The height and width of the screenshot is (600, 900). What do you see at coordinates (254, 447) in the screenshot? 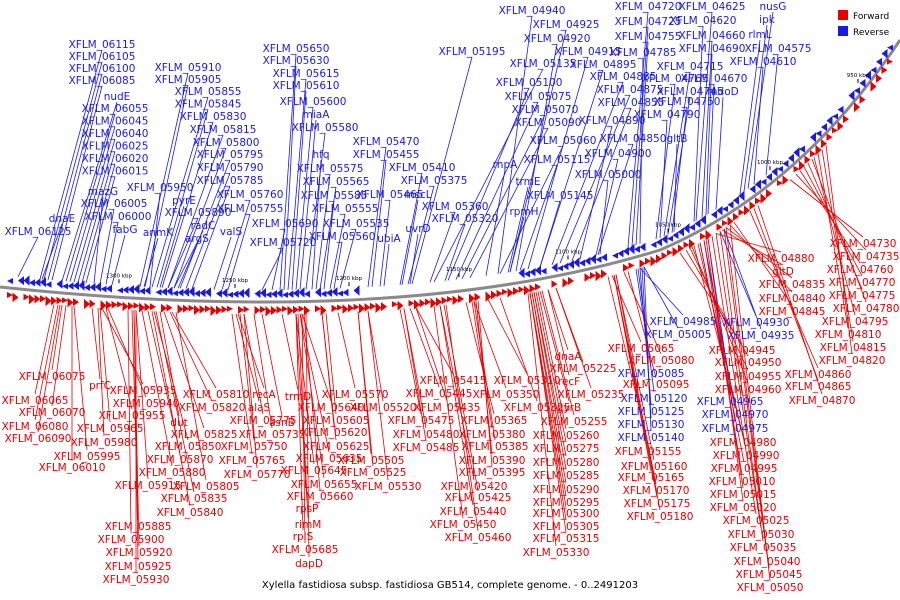
I see `gene-label: XFLM_05750` at bounding box center [254, 447].